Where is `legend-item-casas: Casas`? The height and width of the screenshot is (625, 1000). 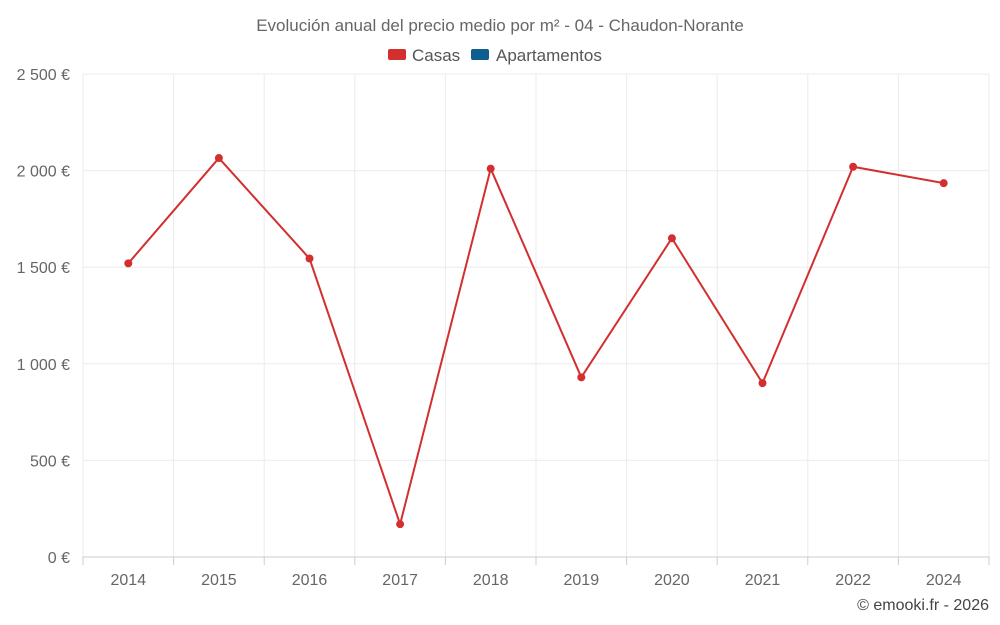 legend-item-casas: Casas is located at coordinates (424, 55).